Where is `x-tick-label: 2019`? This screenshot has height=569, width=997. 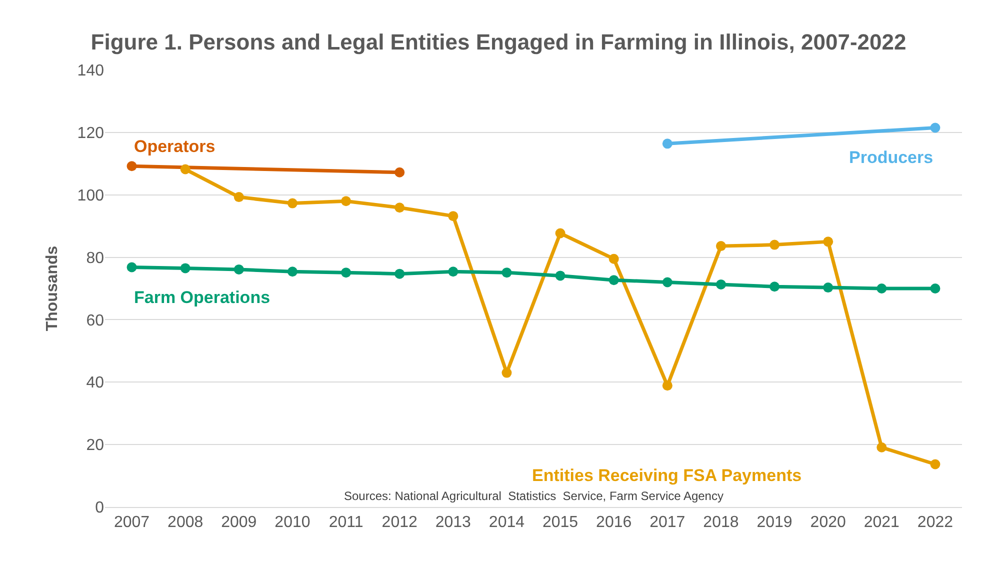 x-tick-label: 2019 is located at coordinates (774, 523).